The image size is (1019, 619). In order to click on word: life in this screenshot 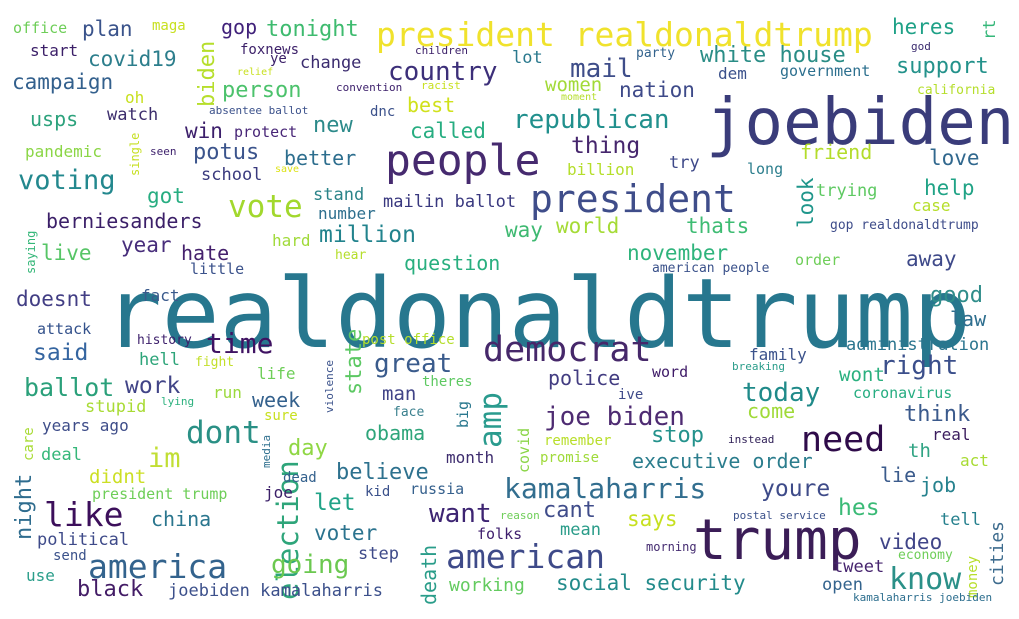, I will do `click(276, 373)`.